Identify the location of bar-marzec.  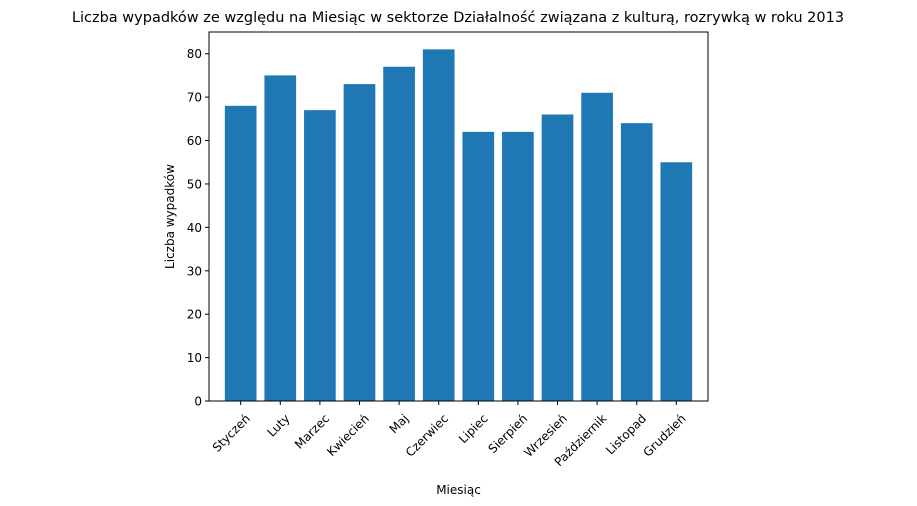
(320, 255).